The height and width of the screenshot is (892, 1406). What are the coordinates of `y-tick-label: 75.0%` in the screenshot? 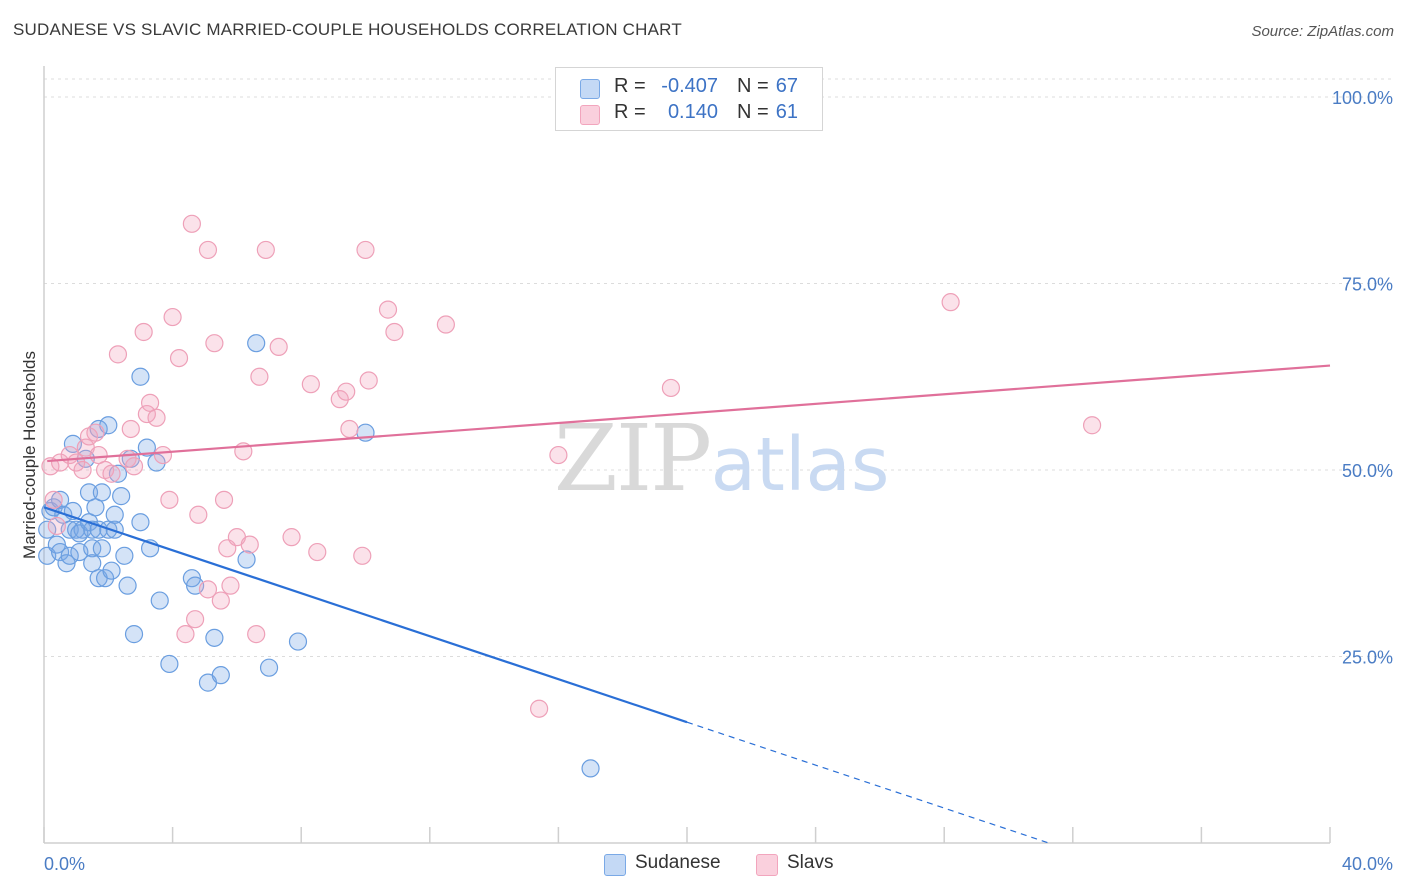 It's located at (1367, 285).